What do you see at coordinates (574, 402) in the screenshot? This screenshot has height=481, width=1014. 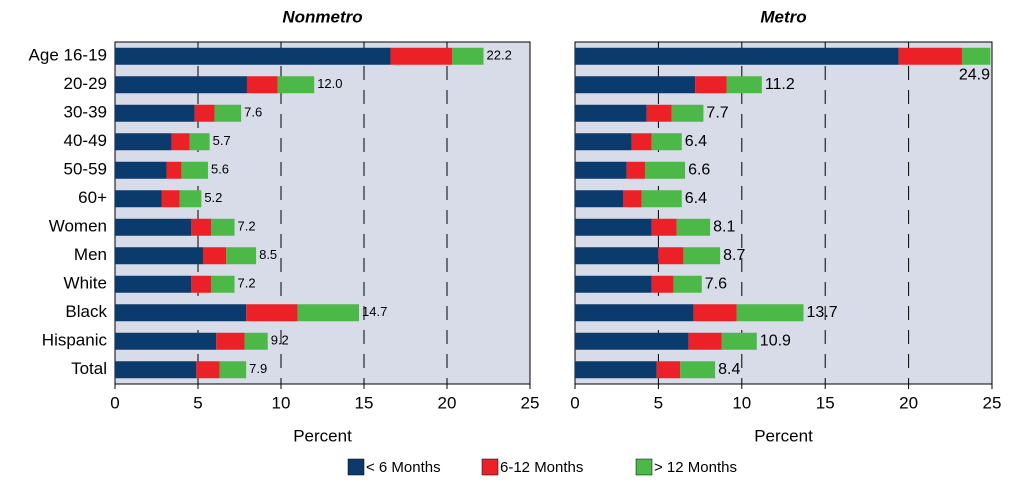 I see `x-tick-label: 0` at bounding box center [574, 402].